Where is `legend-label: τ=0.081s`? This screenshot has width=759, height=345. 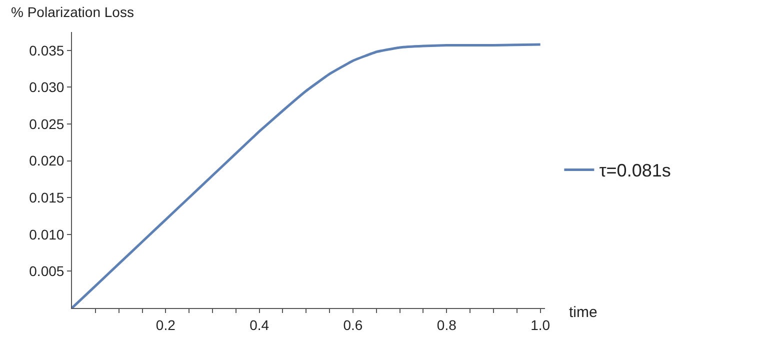
legend-label: τ=0.081s is located at coordinates (635, 170).